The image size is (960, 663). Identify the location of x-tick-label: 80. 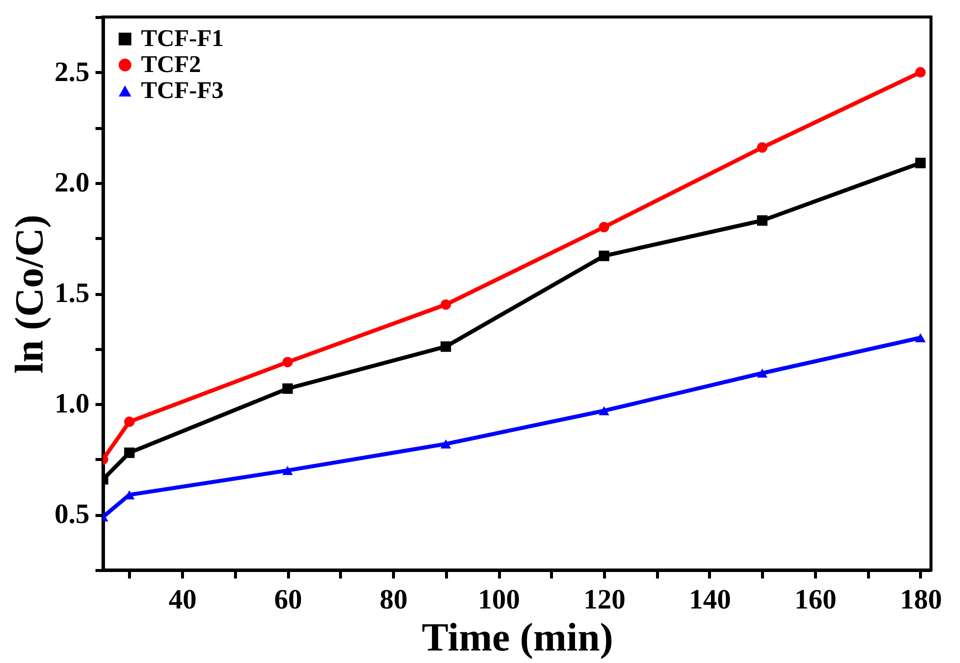
(394, 600).